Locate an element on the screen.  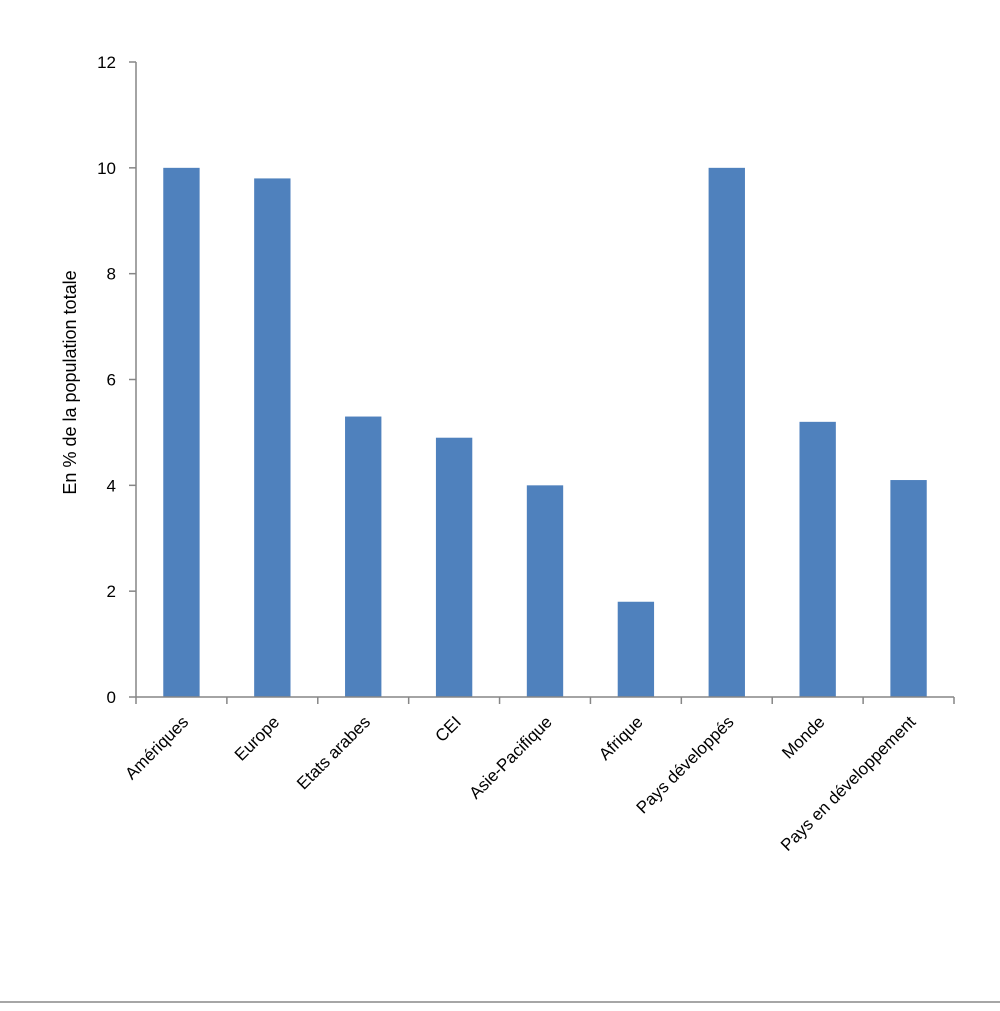
x-category-label: Asie-Pacifique is located at coordinates (511, 757).